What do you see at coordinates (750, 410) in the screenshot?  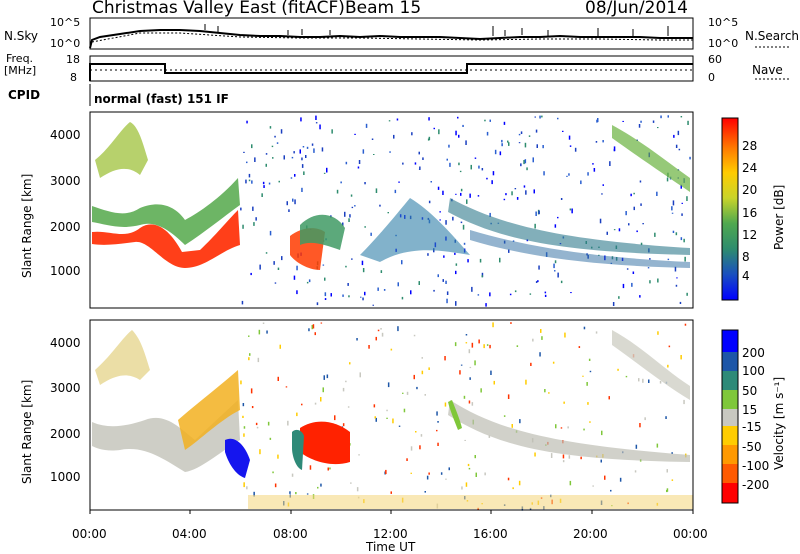 I see `velocity-cb-tick-15: 15` at bounding box center [750, 410].